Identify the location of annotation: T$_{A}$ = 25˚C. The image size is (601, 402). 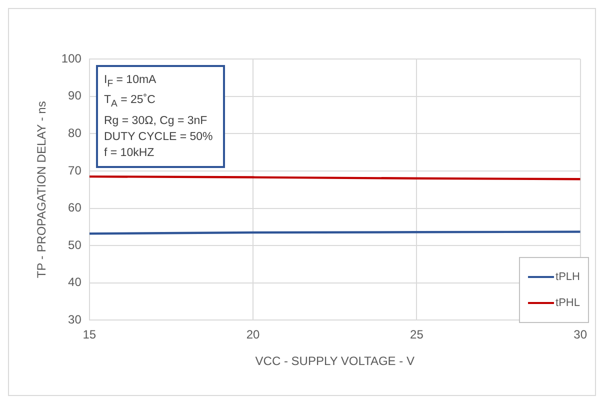
(130, 102).